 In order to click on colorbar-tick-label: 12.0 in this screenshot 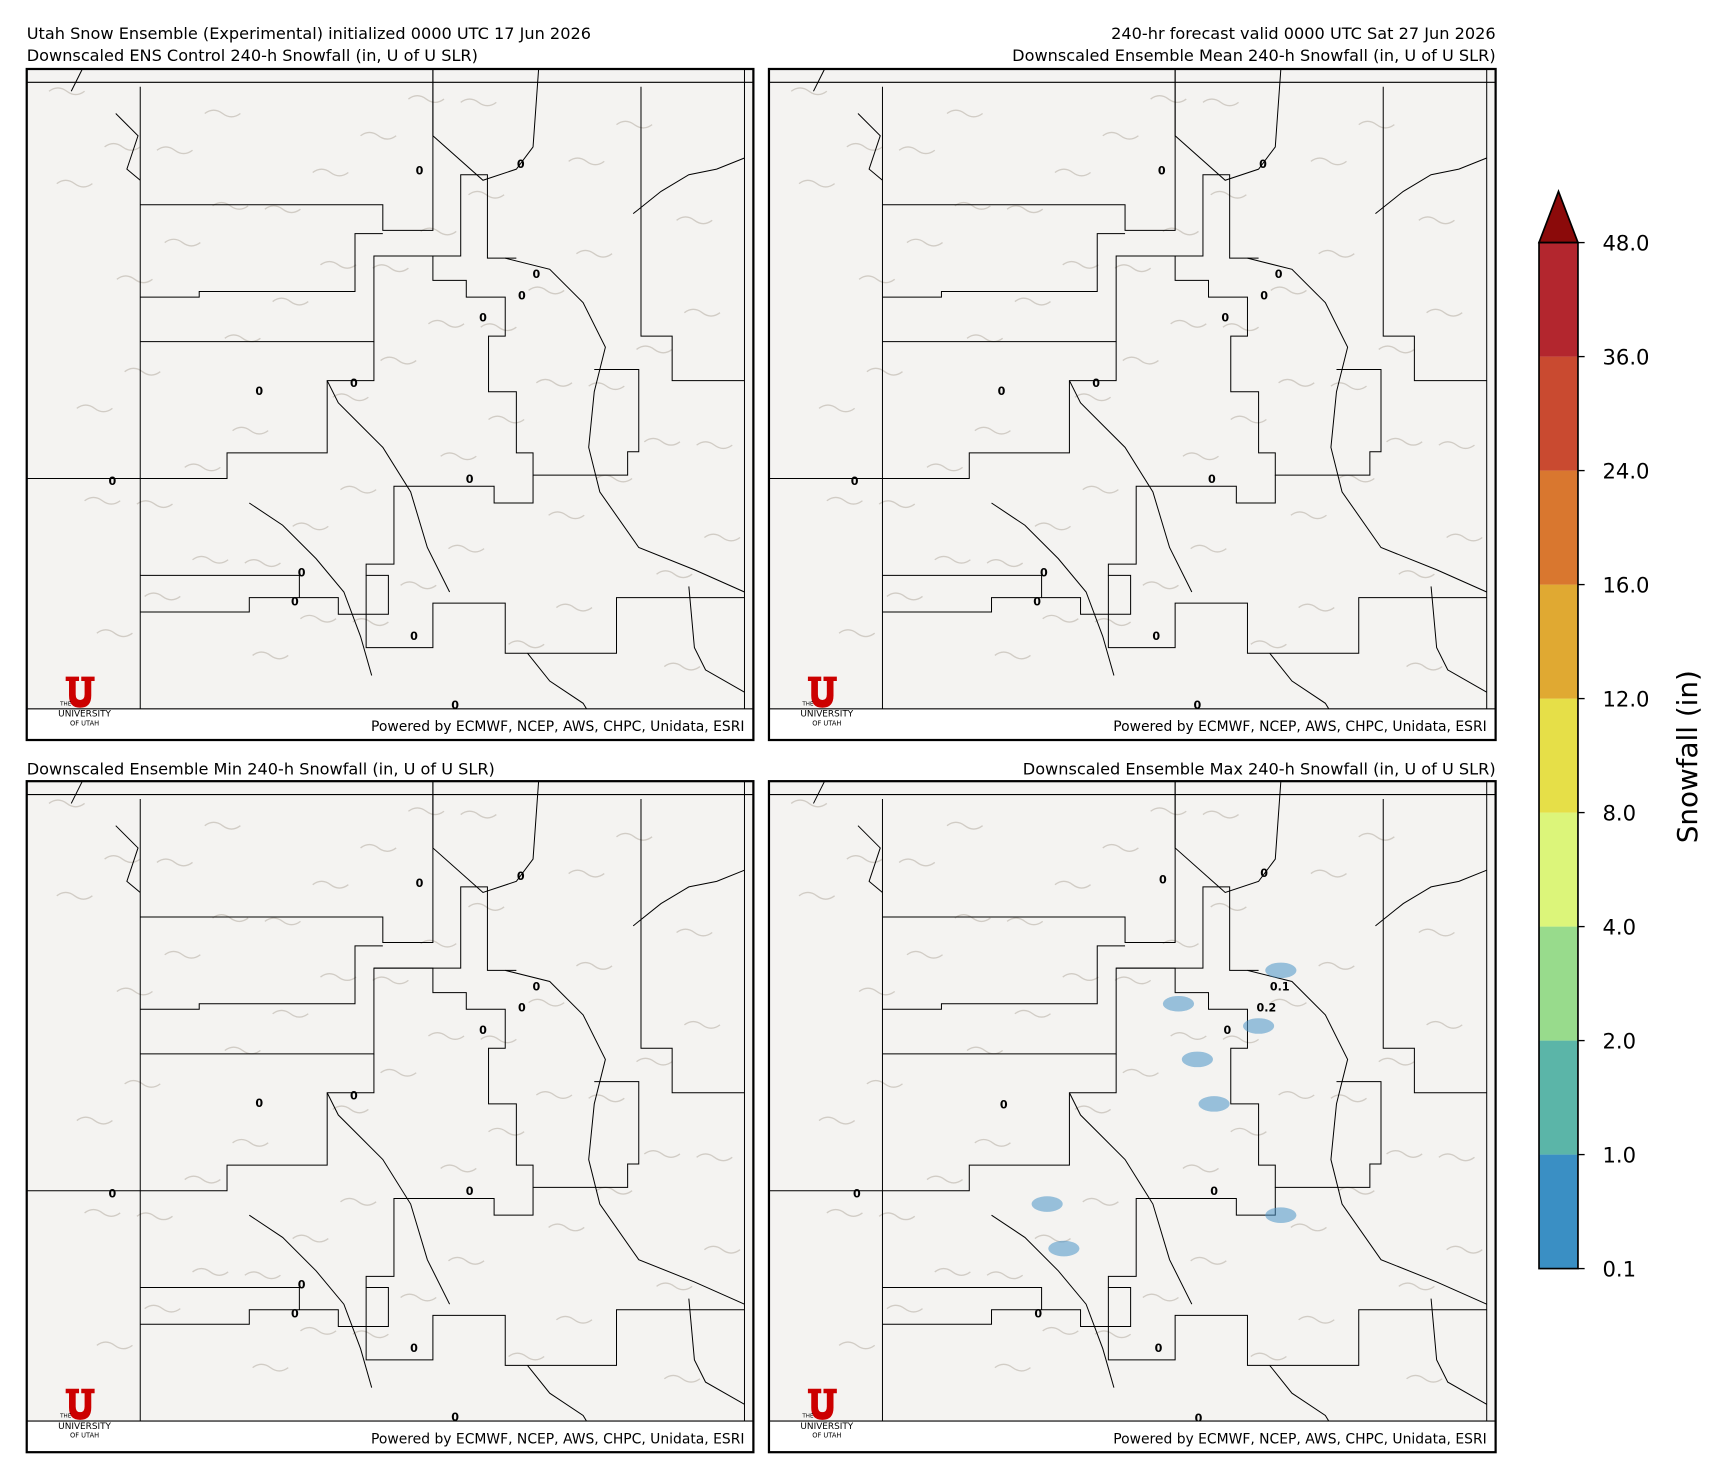, I will do `click(1625, 698)`.